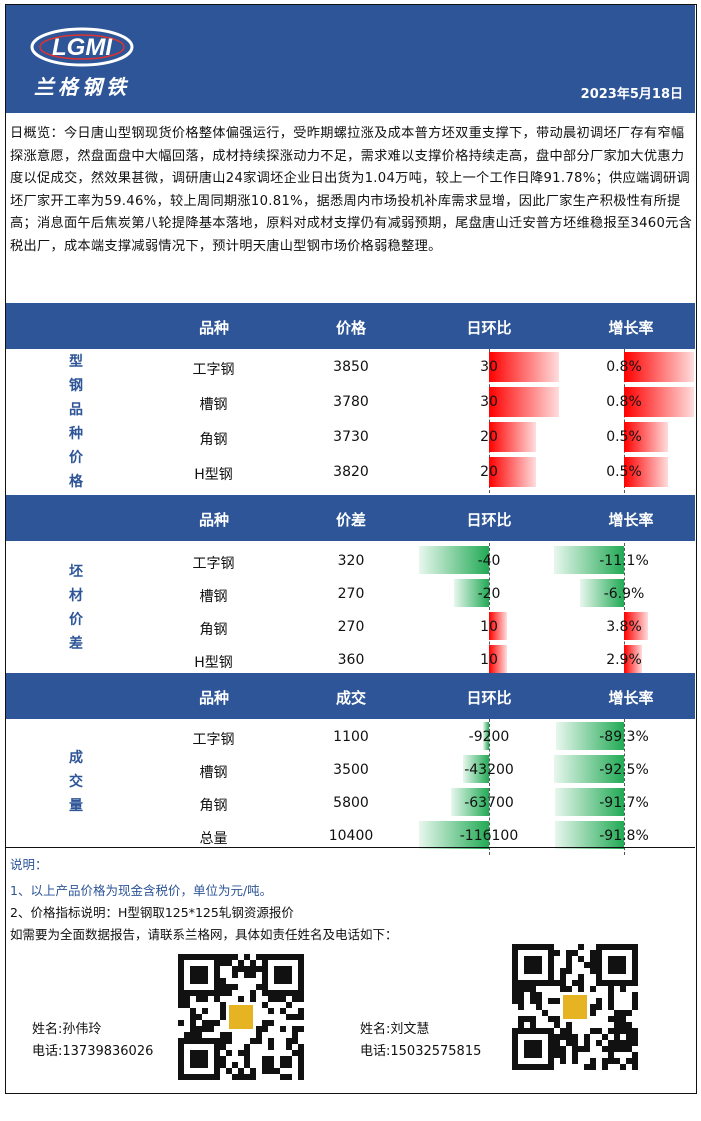  What do you see at coordinates (351, 594) in the screenshot?
I see `row-value: 270` at bounding box center [351, 594].